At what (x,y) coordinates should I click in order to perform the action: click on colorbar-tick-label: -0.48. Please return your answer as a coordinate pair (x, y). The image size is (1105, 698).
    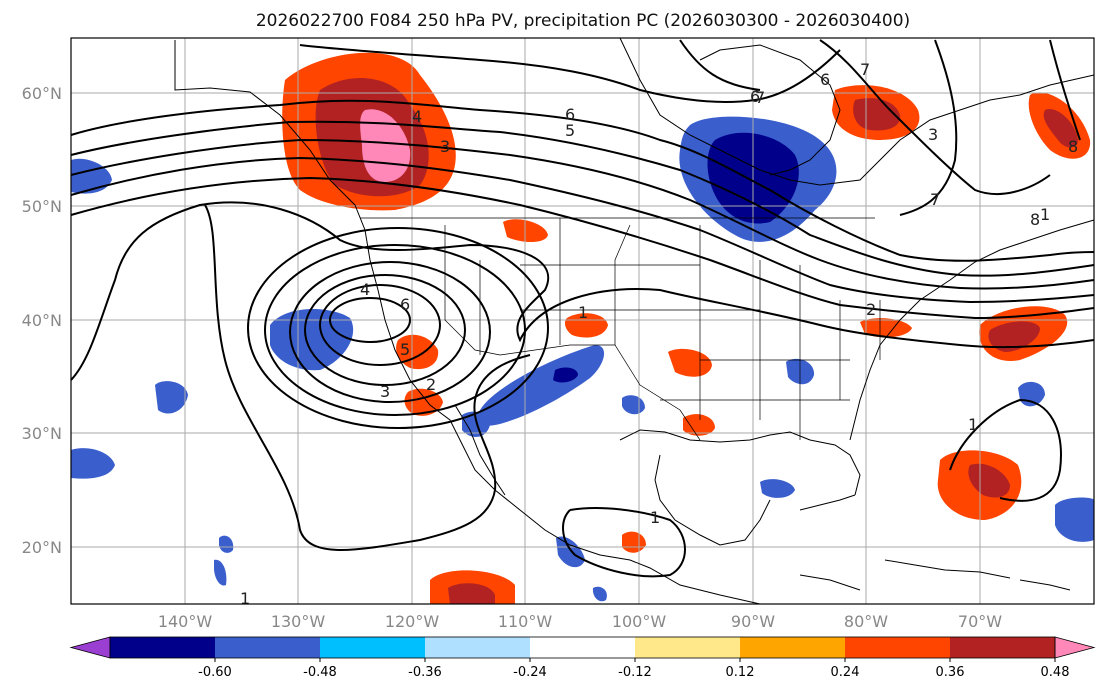
    Looking at the image, I should click on (320, 672).